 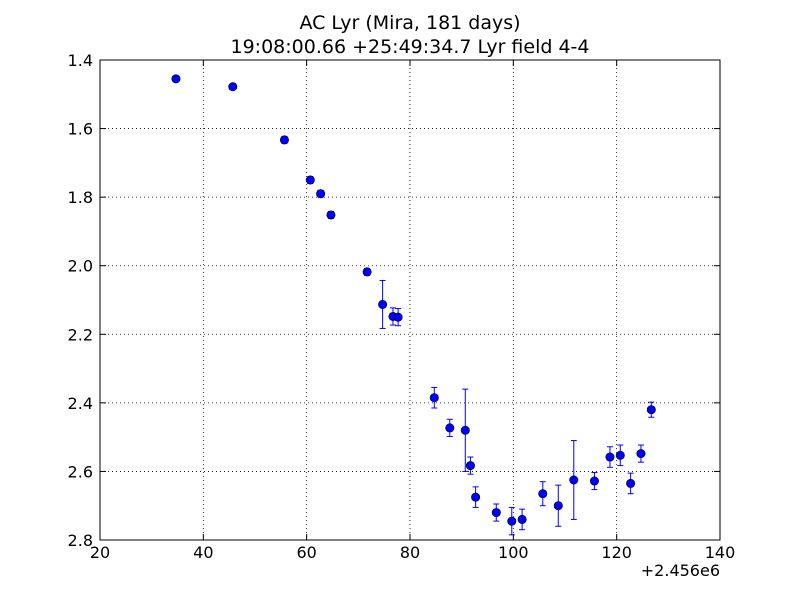 I want to click on x-tick-label: 120, so click(x=616, y=552).